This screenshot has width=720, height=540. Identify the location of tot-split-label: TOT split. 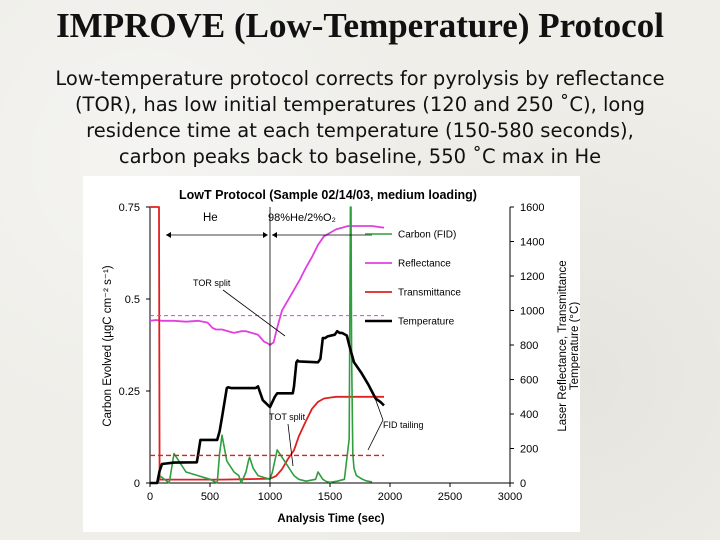
(287, 417).